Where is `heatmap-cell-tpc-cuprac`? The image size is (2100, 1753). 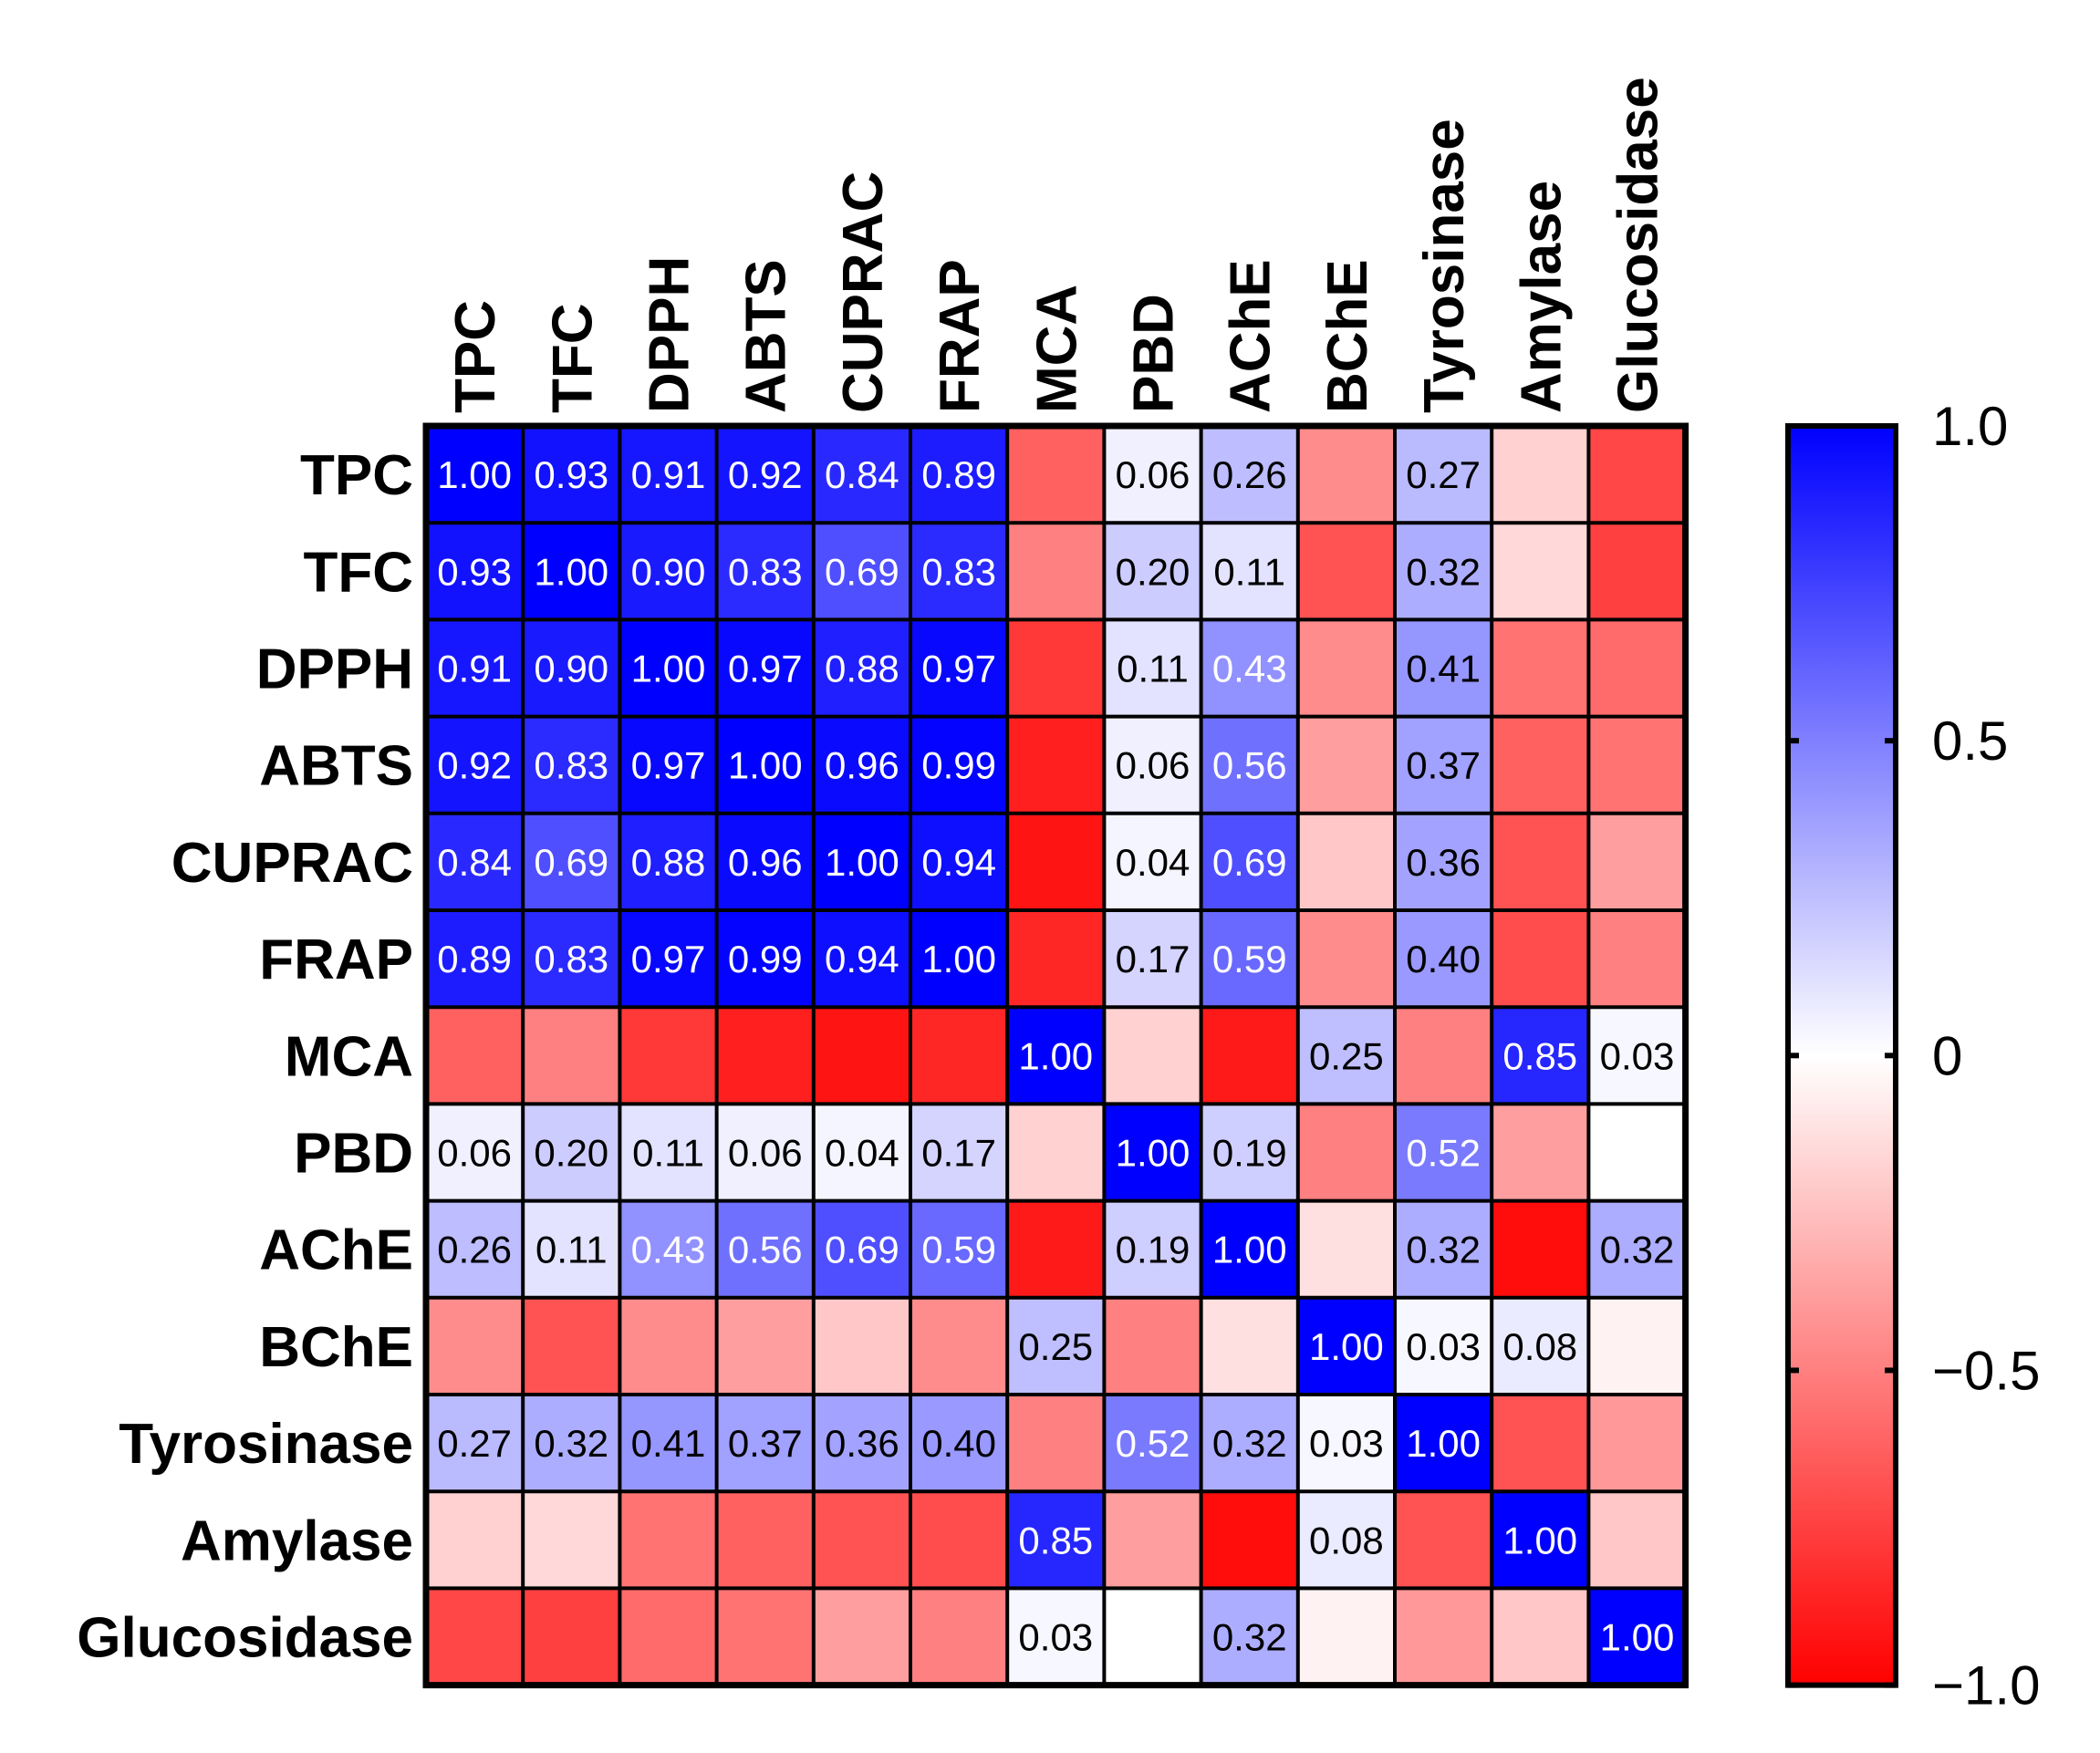 heatmap-cell-tpc-cuprac is located at coordinates (861, 475).